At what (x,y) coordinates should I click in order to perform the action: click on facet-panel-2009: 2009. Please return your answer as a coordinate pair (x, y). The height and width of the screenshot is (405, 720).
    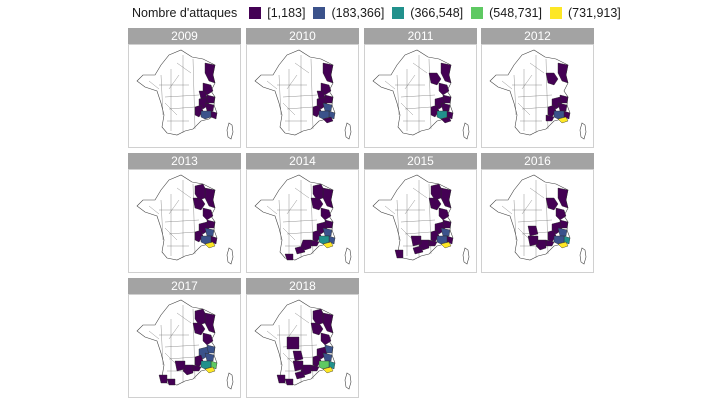
    Looking at the image, I should click on (184, 88).